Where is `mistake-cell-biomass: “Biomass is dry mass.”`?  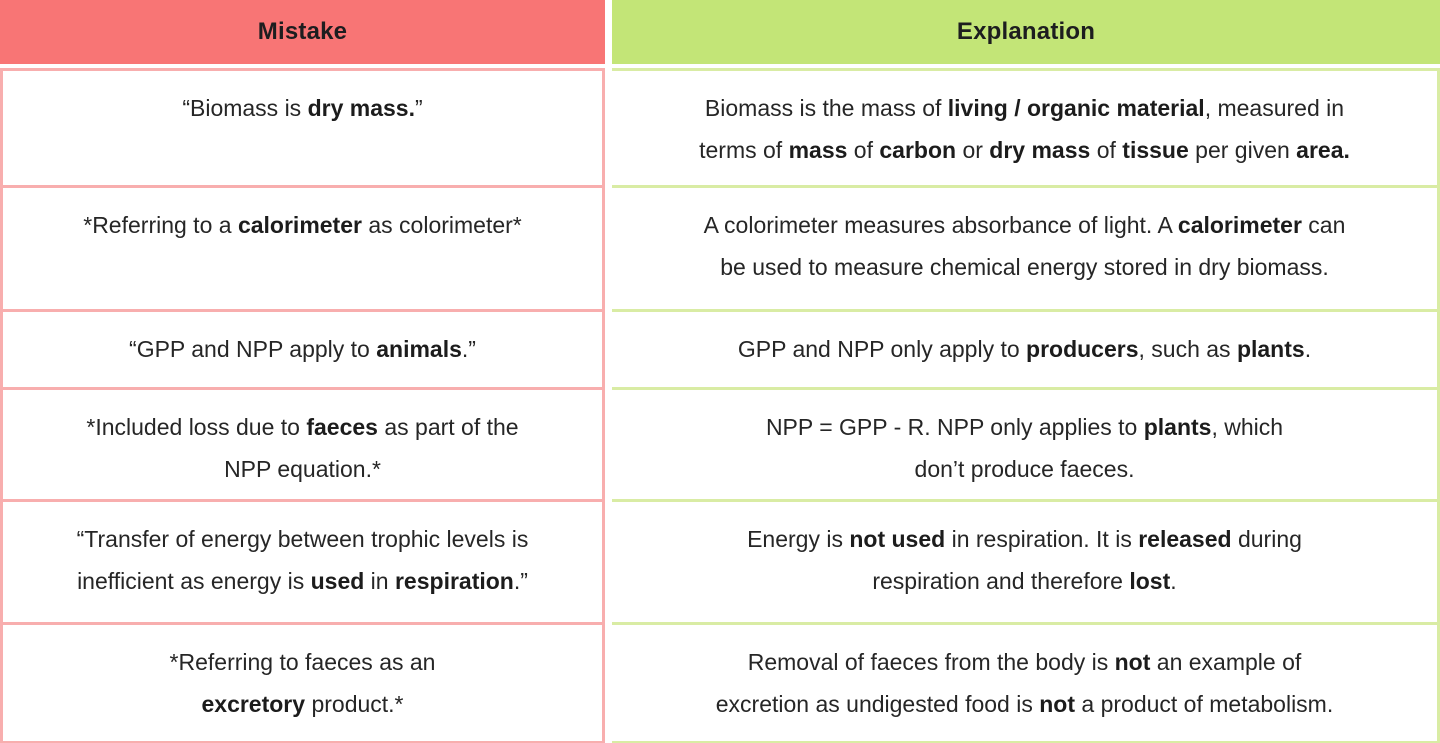 mistake-cell-biomass: “Biomass is dry mass.” is located at coordinates (302, 128).